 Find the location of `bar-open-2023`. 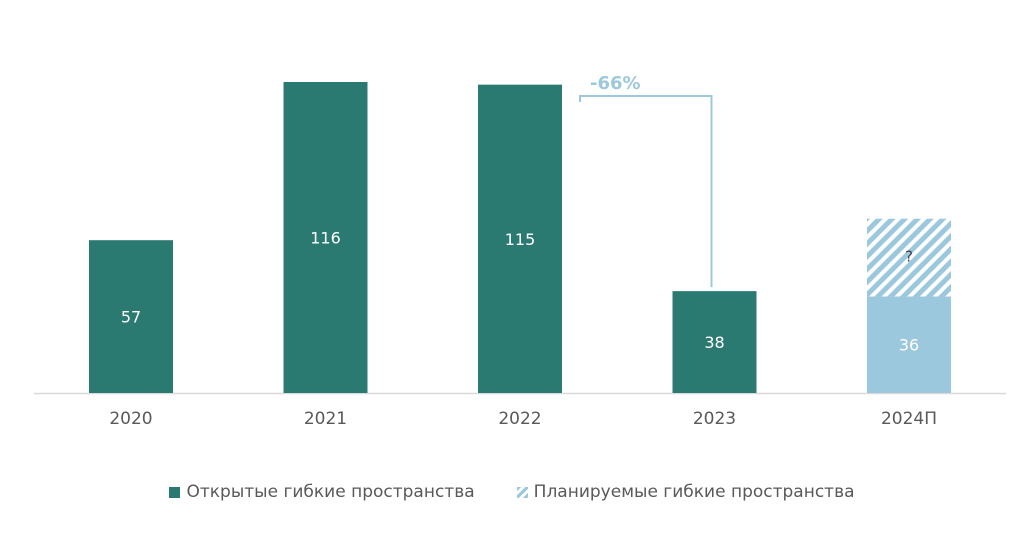

bar-open-2023 is located at coordinates (714, 342).